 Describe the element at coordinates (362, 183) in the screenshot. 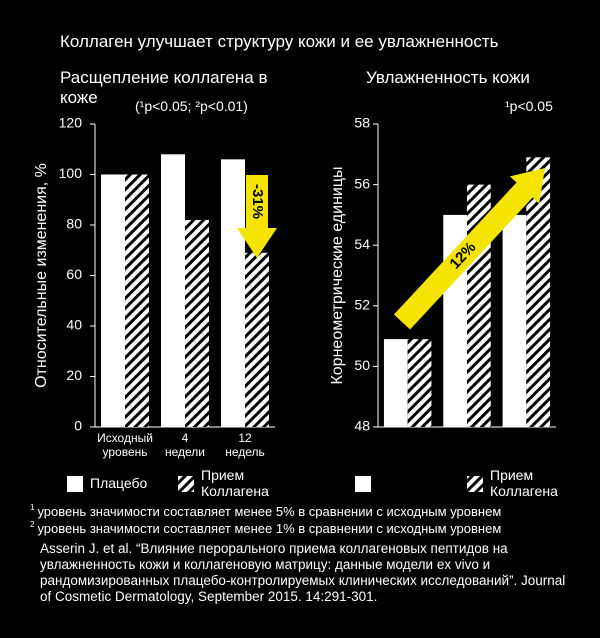

I see `y-tick-label: 56` at that location.